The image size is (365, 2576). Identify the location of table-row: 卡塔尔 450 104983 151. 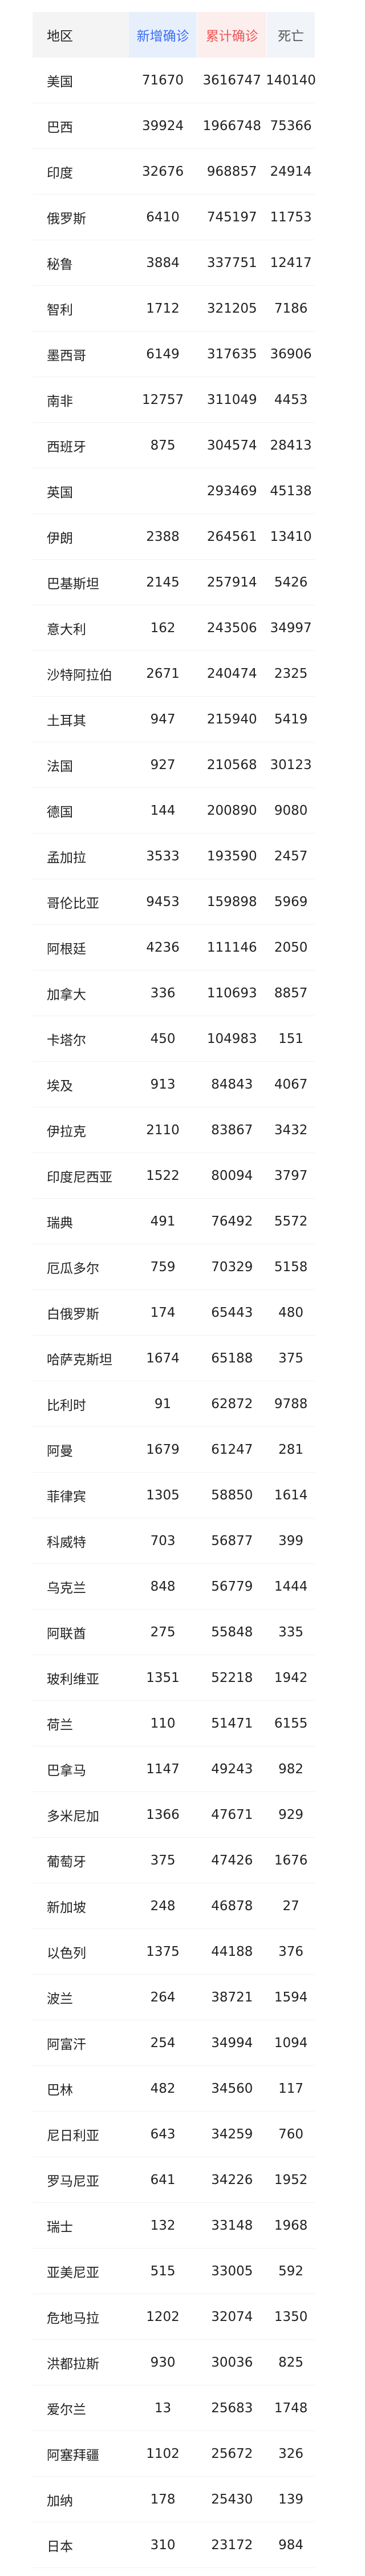
(174, 1039).